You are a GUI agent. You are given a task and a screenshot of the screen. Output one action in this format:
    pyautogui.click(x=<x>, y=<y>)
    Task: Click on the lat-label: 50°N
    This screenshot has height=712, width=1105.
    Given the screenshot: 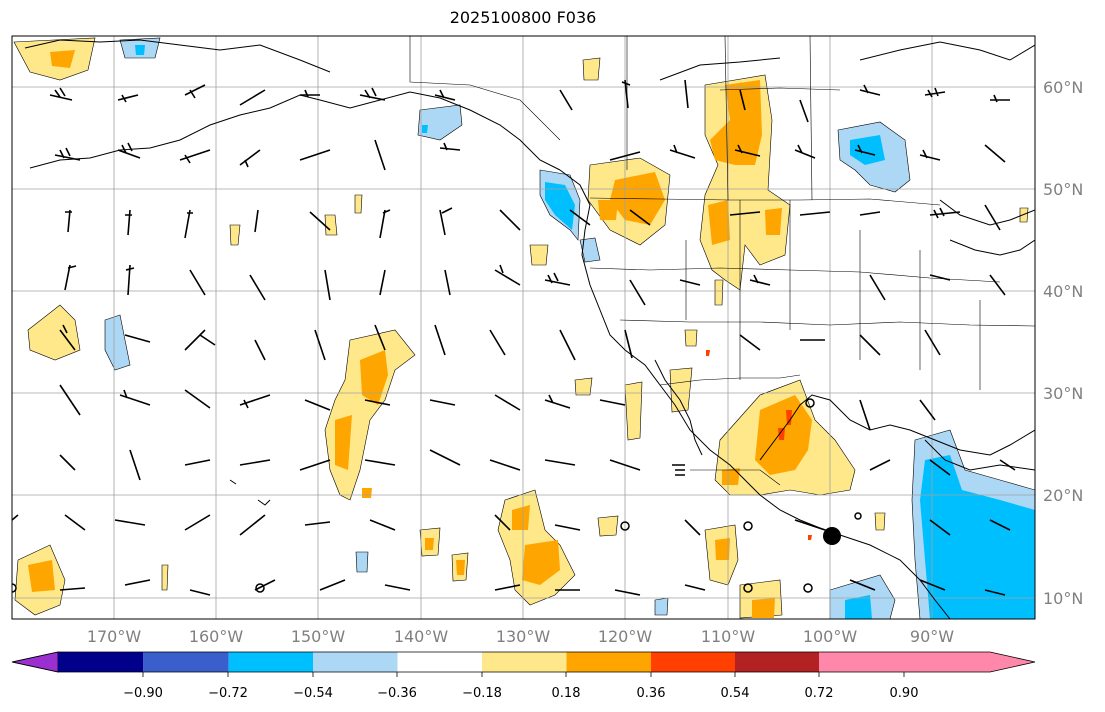 What is the action you would take?
    pyautogui.click(x=1063, y=189)
    